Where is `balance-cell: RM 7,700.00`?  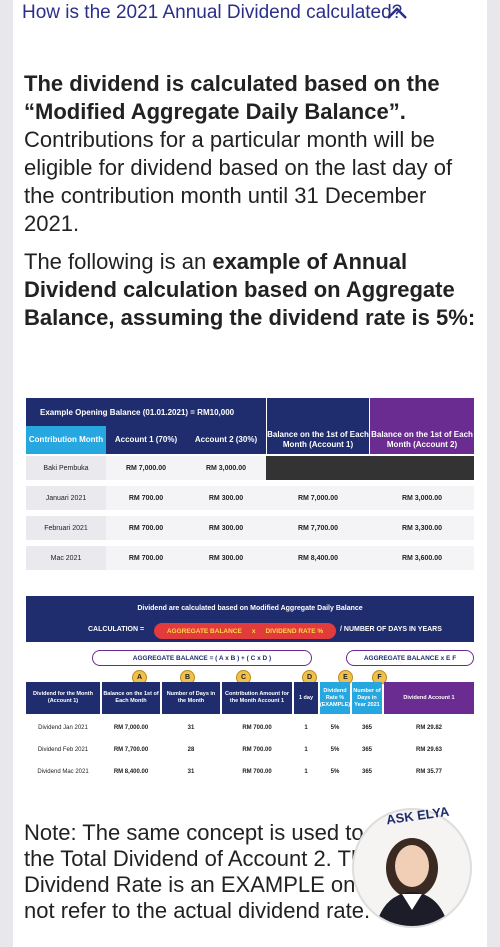 balance-cell: RM 7,700.00 is located at coordinates (131, 750).